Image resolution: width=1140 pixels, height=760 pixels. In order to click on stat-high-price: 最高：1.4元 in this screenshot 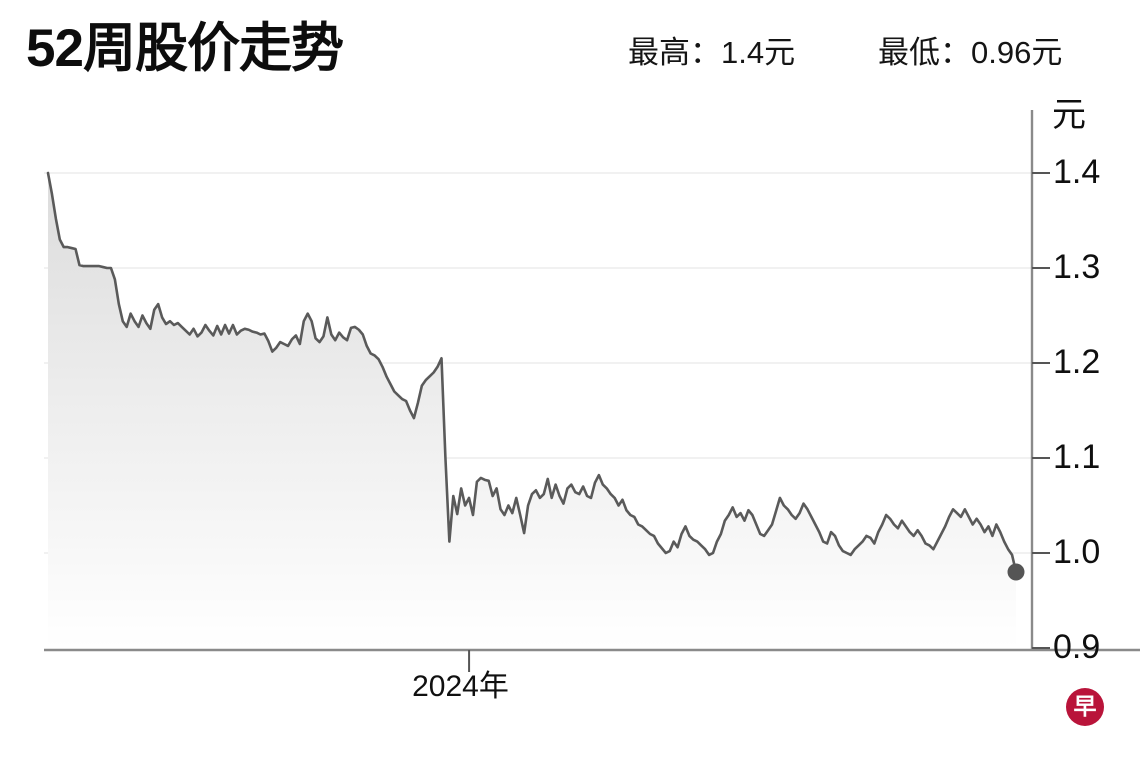, I will do `click(712, 52)`.